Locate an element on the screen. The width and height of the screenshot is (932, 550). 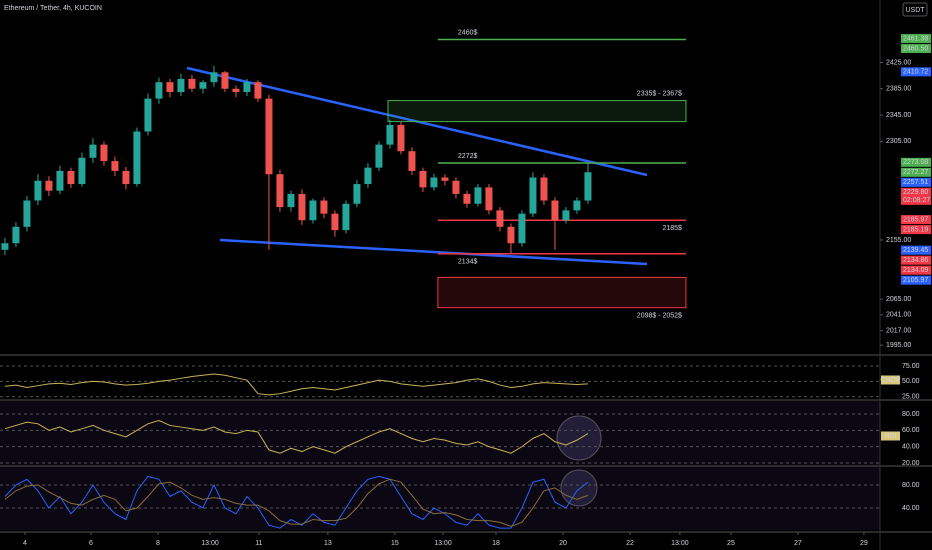
x-tick-label: 11 is located at coordinates (258, 543).